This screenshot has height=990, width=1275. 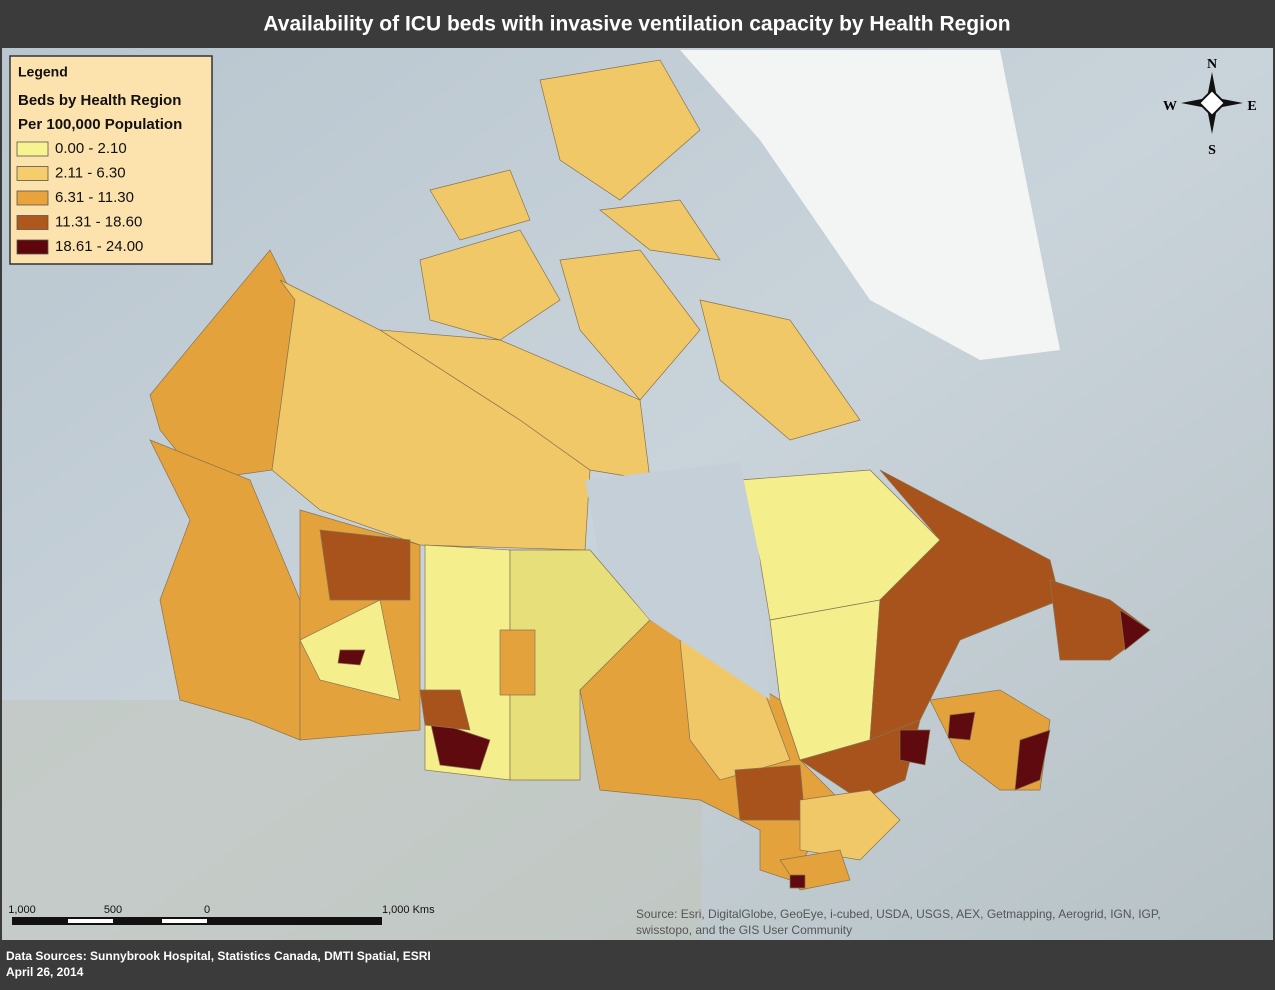 What do you see at coordinates (22, 910) in the screenshot?
I see `scale-label: 1,000` at bounding box center [22, 910].